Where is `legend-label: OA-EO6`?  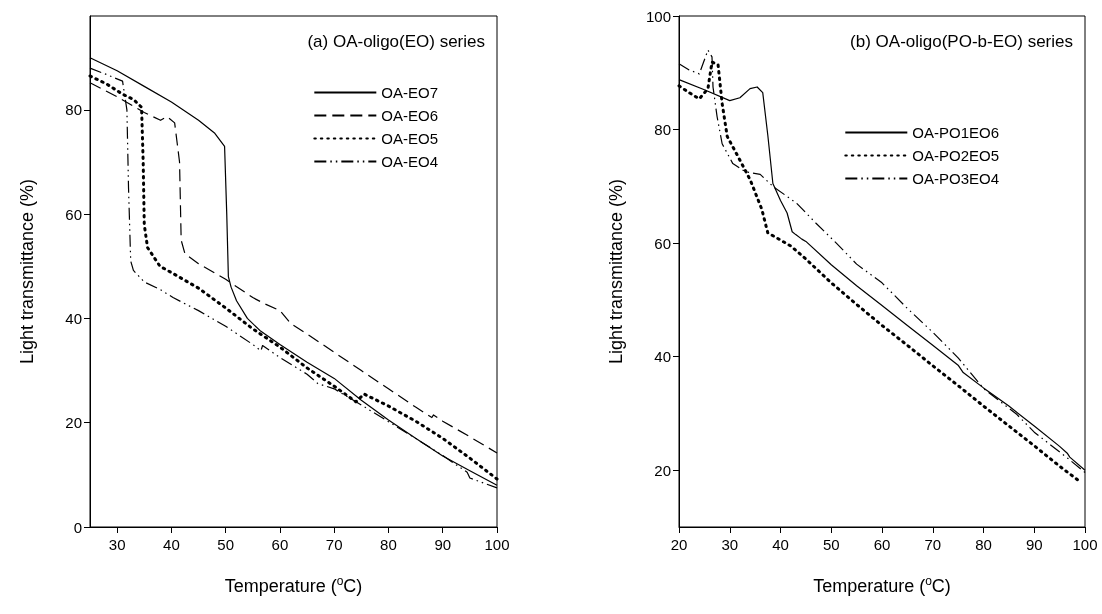
legend-label: OA-EO6 is located at coordinates (410, 115).